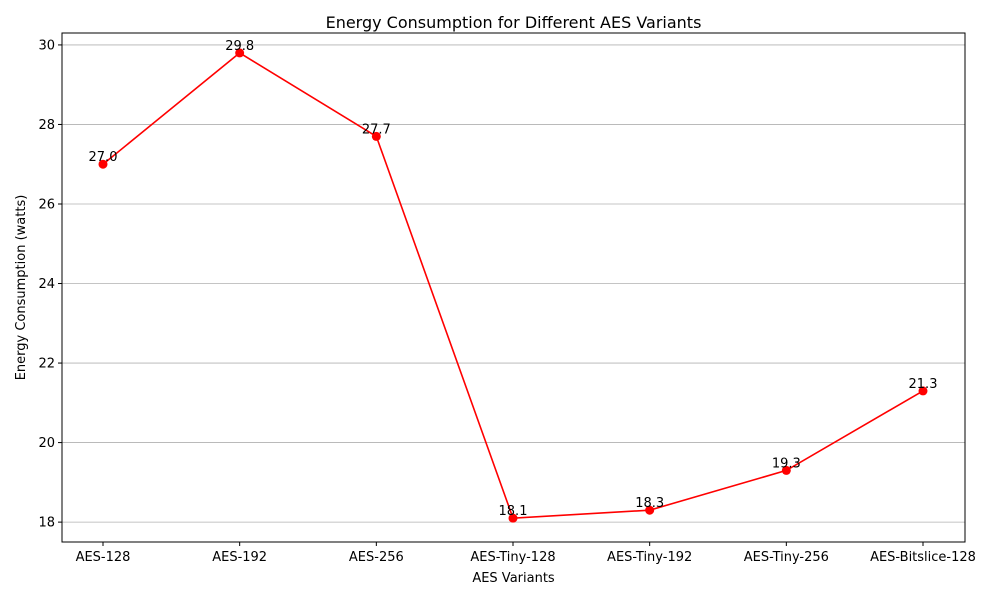 The image size is (1000, 600). I want to click on y-tick-label: 24, so click(46, 284).